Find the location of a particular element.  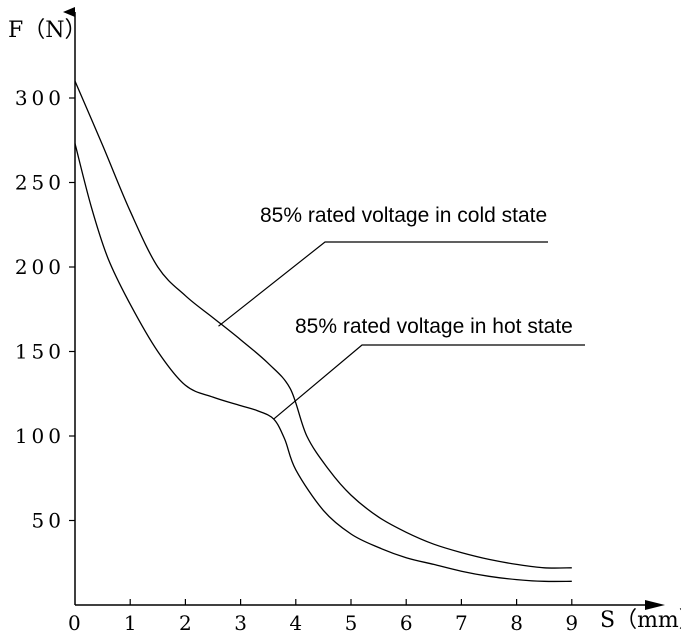

y-tick-label: 300 is located at coordinates (40, 98).